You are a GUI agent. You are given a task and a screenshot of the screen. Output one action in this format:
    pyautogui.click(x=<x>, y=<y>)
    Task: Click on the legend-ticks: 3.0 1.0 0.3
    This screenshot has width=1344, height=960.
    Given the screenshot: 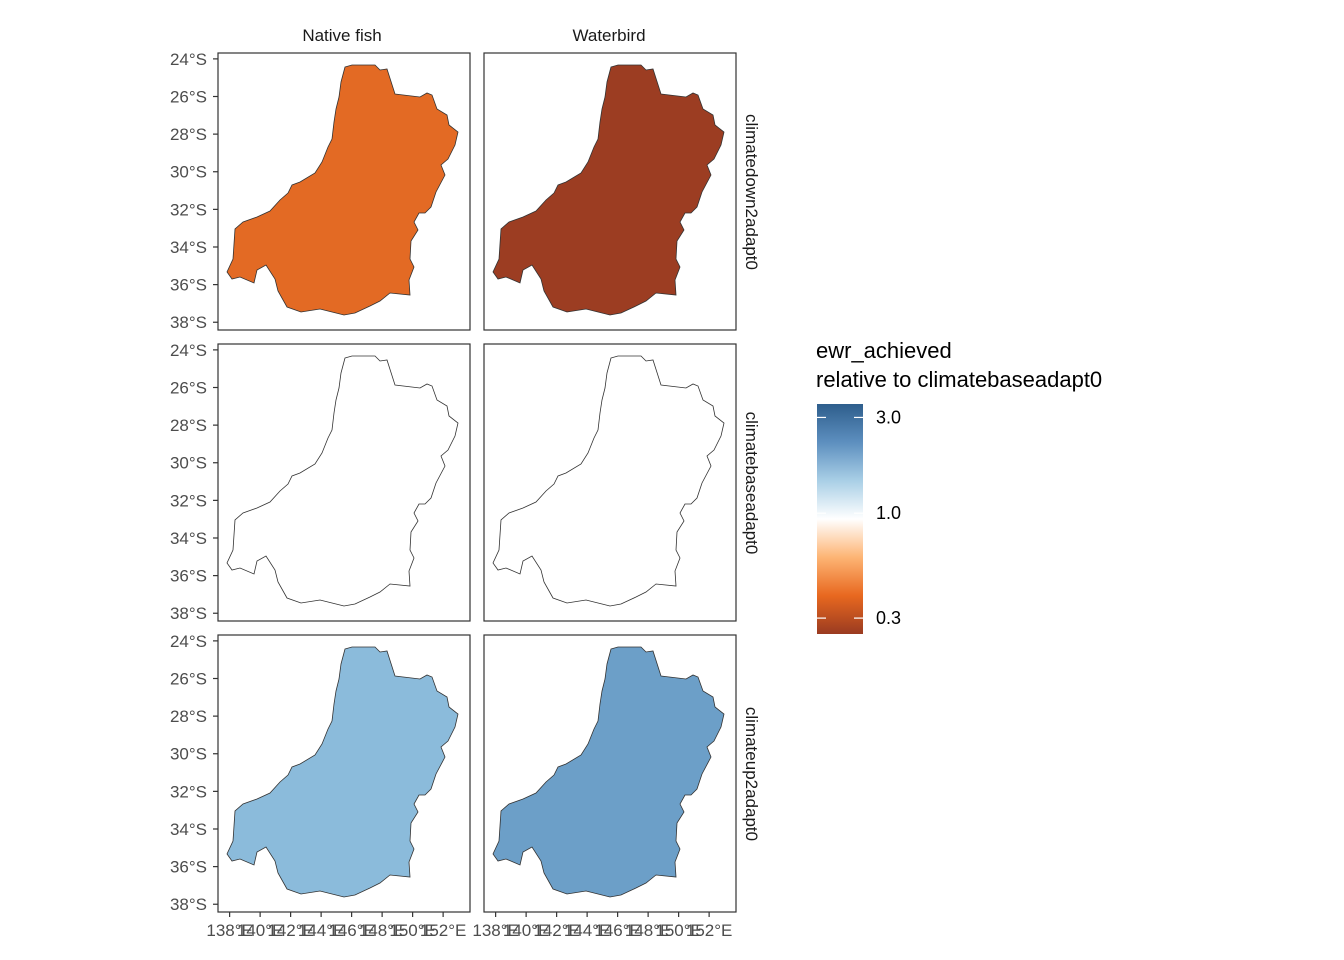 What is the action you would take?
    pyautogui.click(x=859, y=517)
    